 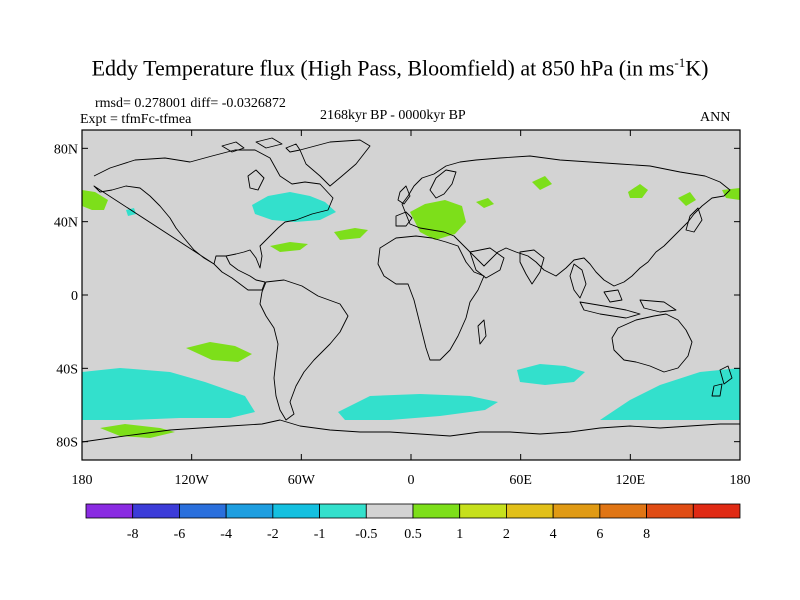 What do you see at coordinates (578, 281) in the screenshot?
I see `coastline-southeast-asia` at bounding box center [578, 281].